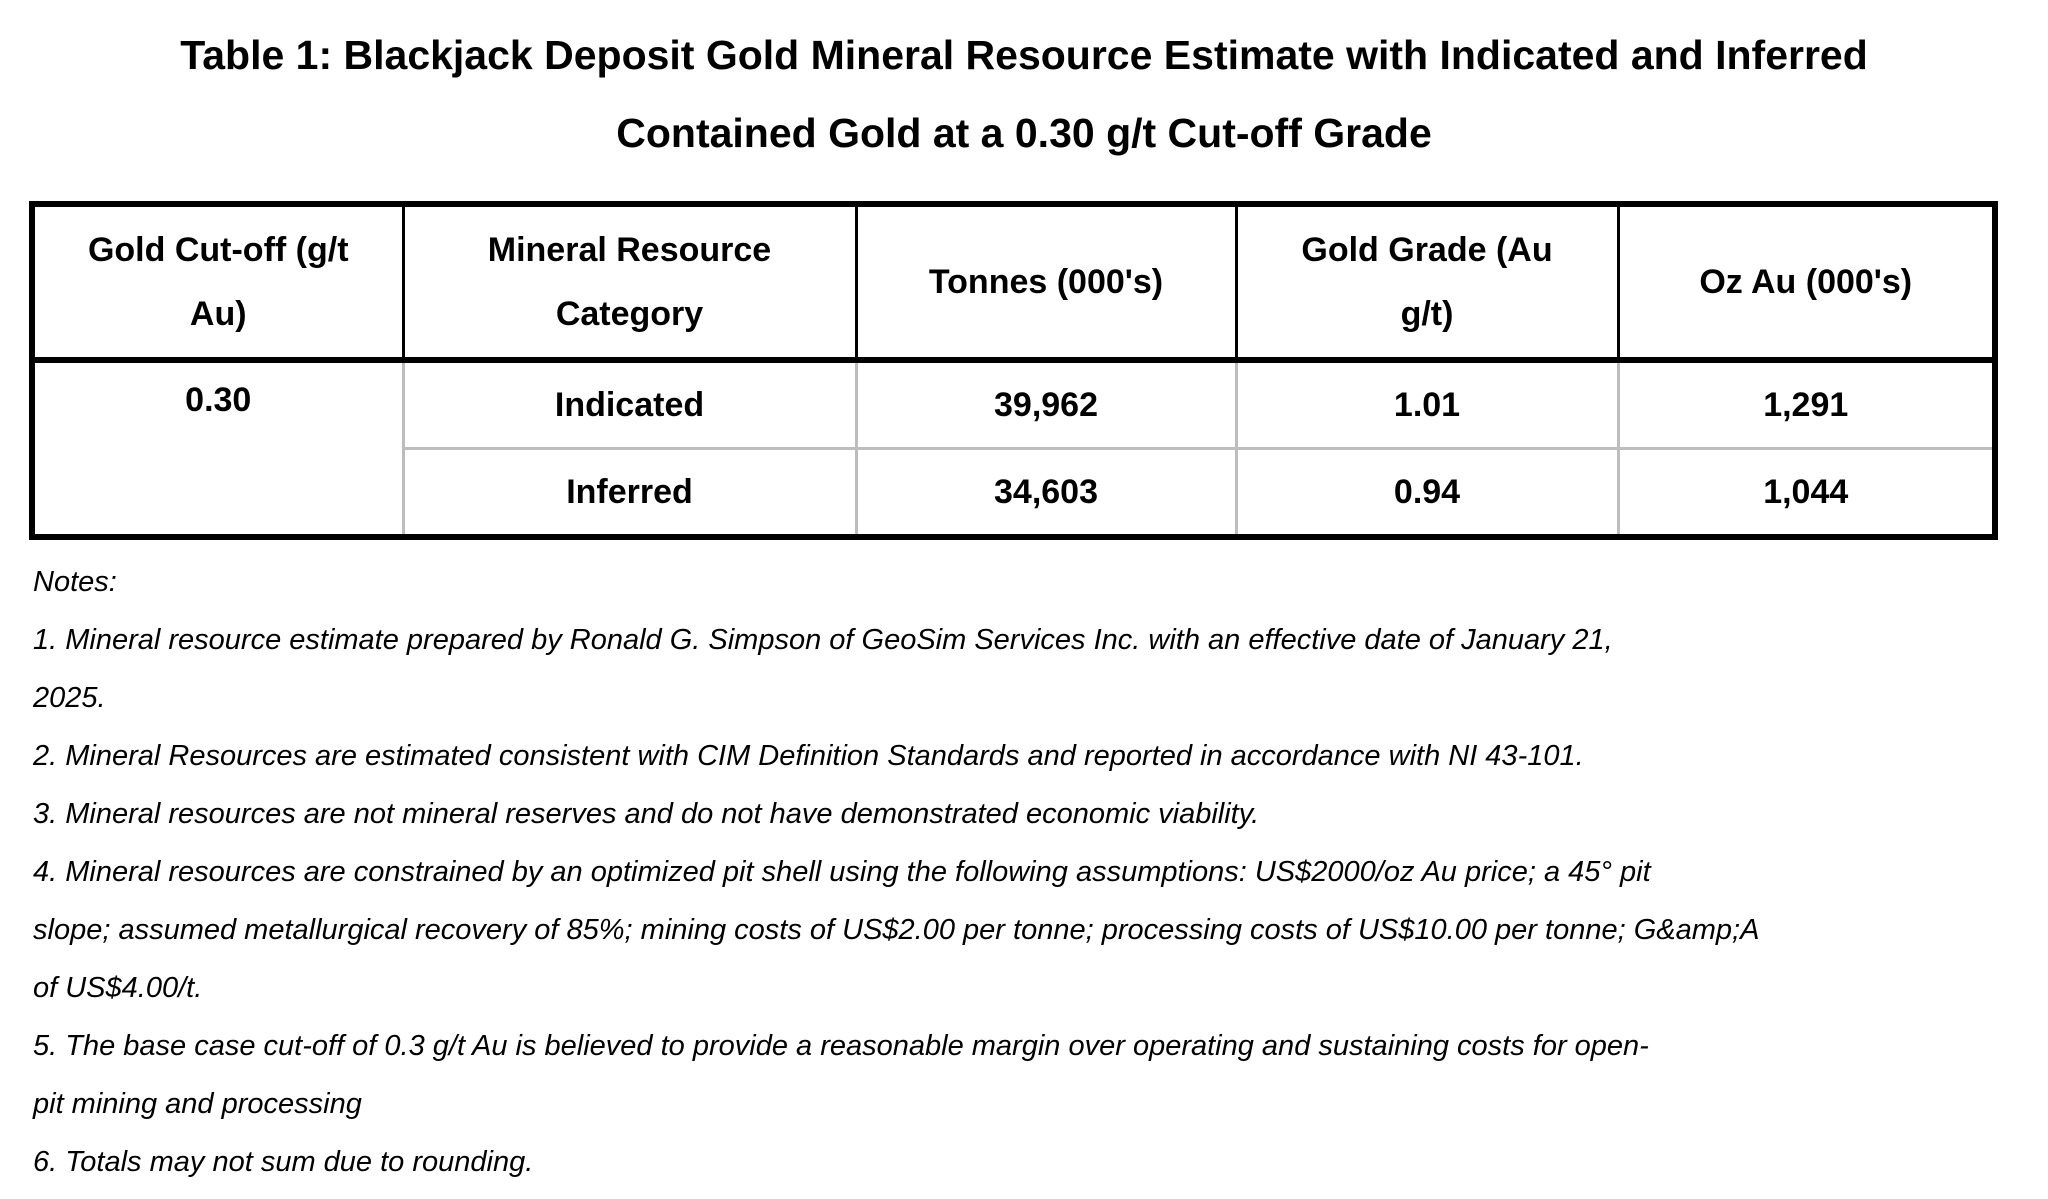 The height and width of the screenshot is (1199, 2048). Describe the element at coordinates (283, 1162) in the screenshot. I see `note-line: 6. Totals may not sum due to rounding.` at that location.